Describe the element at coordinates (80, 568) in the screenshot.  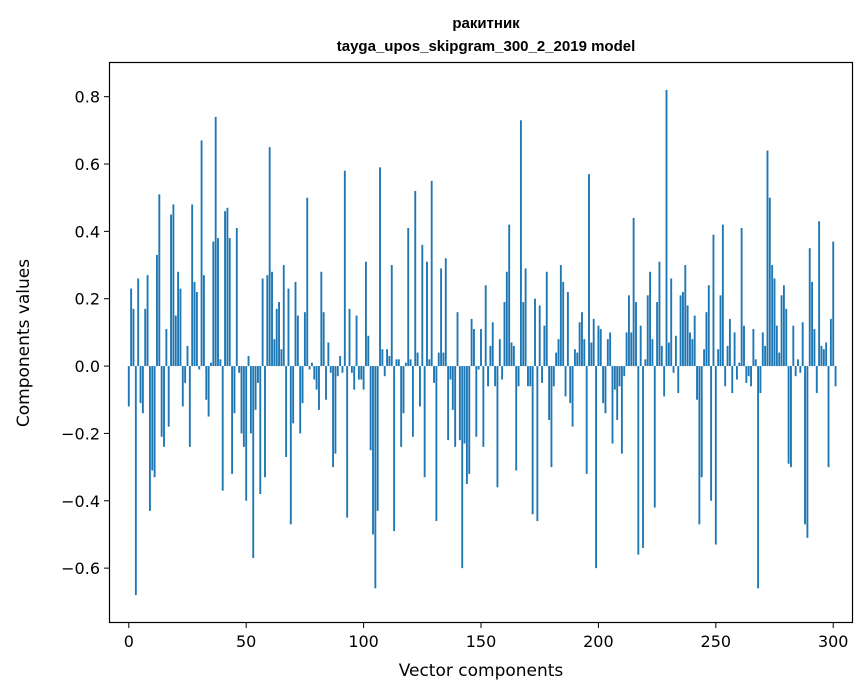
I see `y-tick-label: −0.6` at that location.